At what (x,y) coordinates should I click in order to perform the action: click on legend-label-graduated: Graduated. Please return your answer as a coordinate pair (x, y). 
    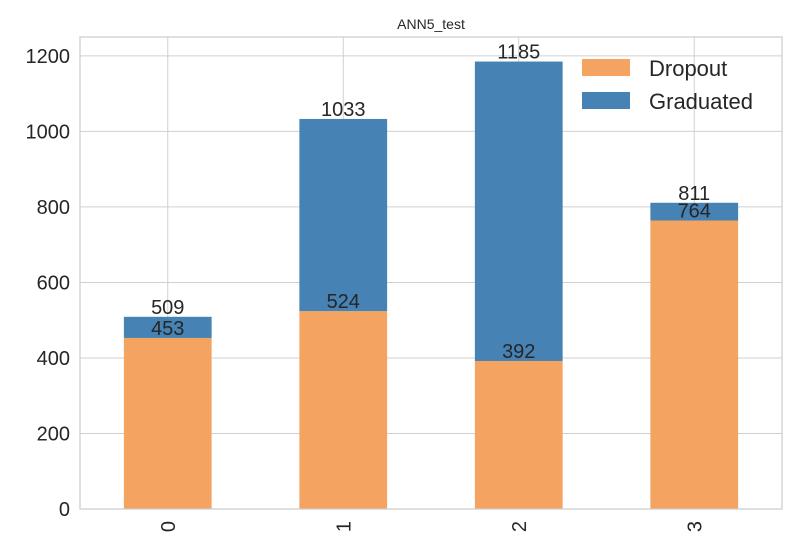
    Looking at the image, I should click on (701, 101).